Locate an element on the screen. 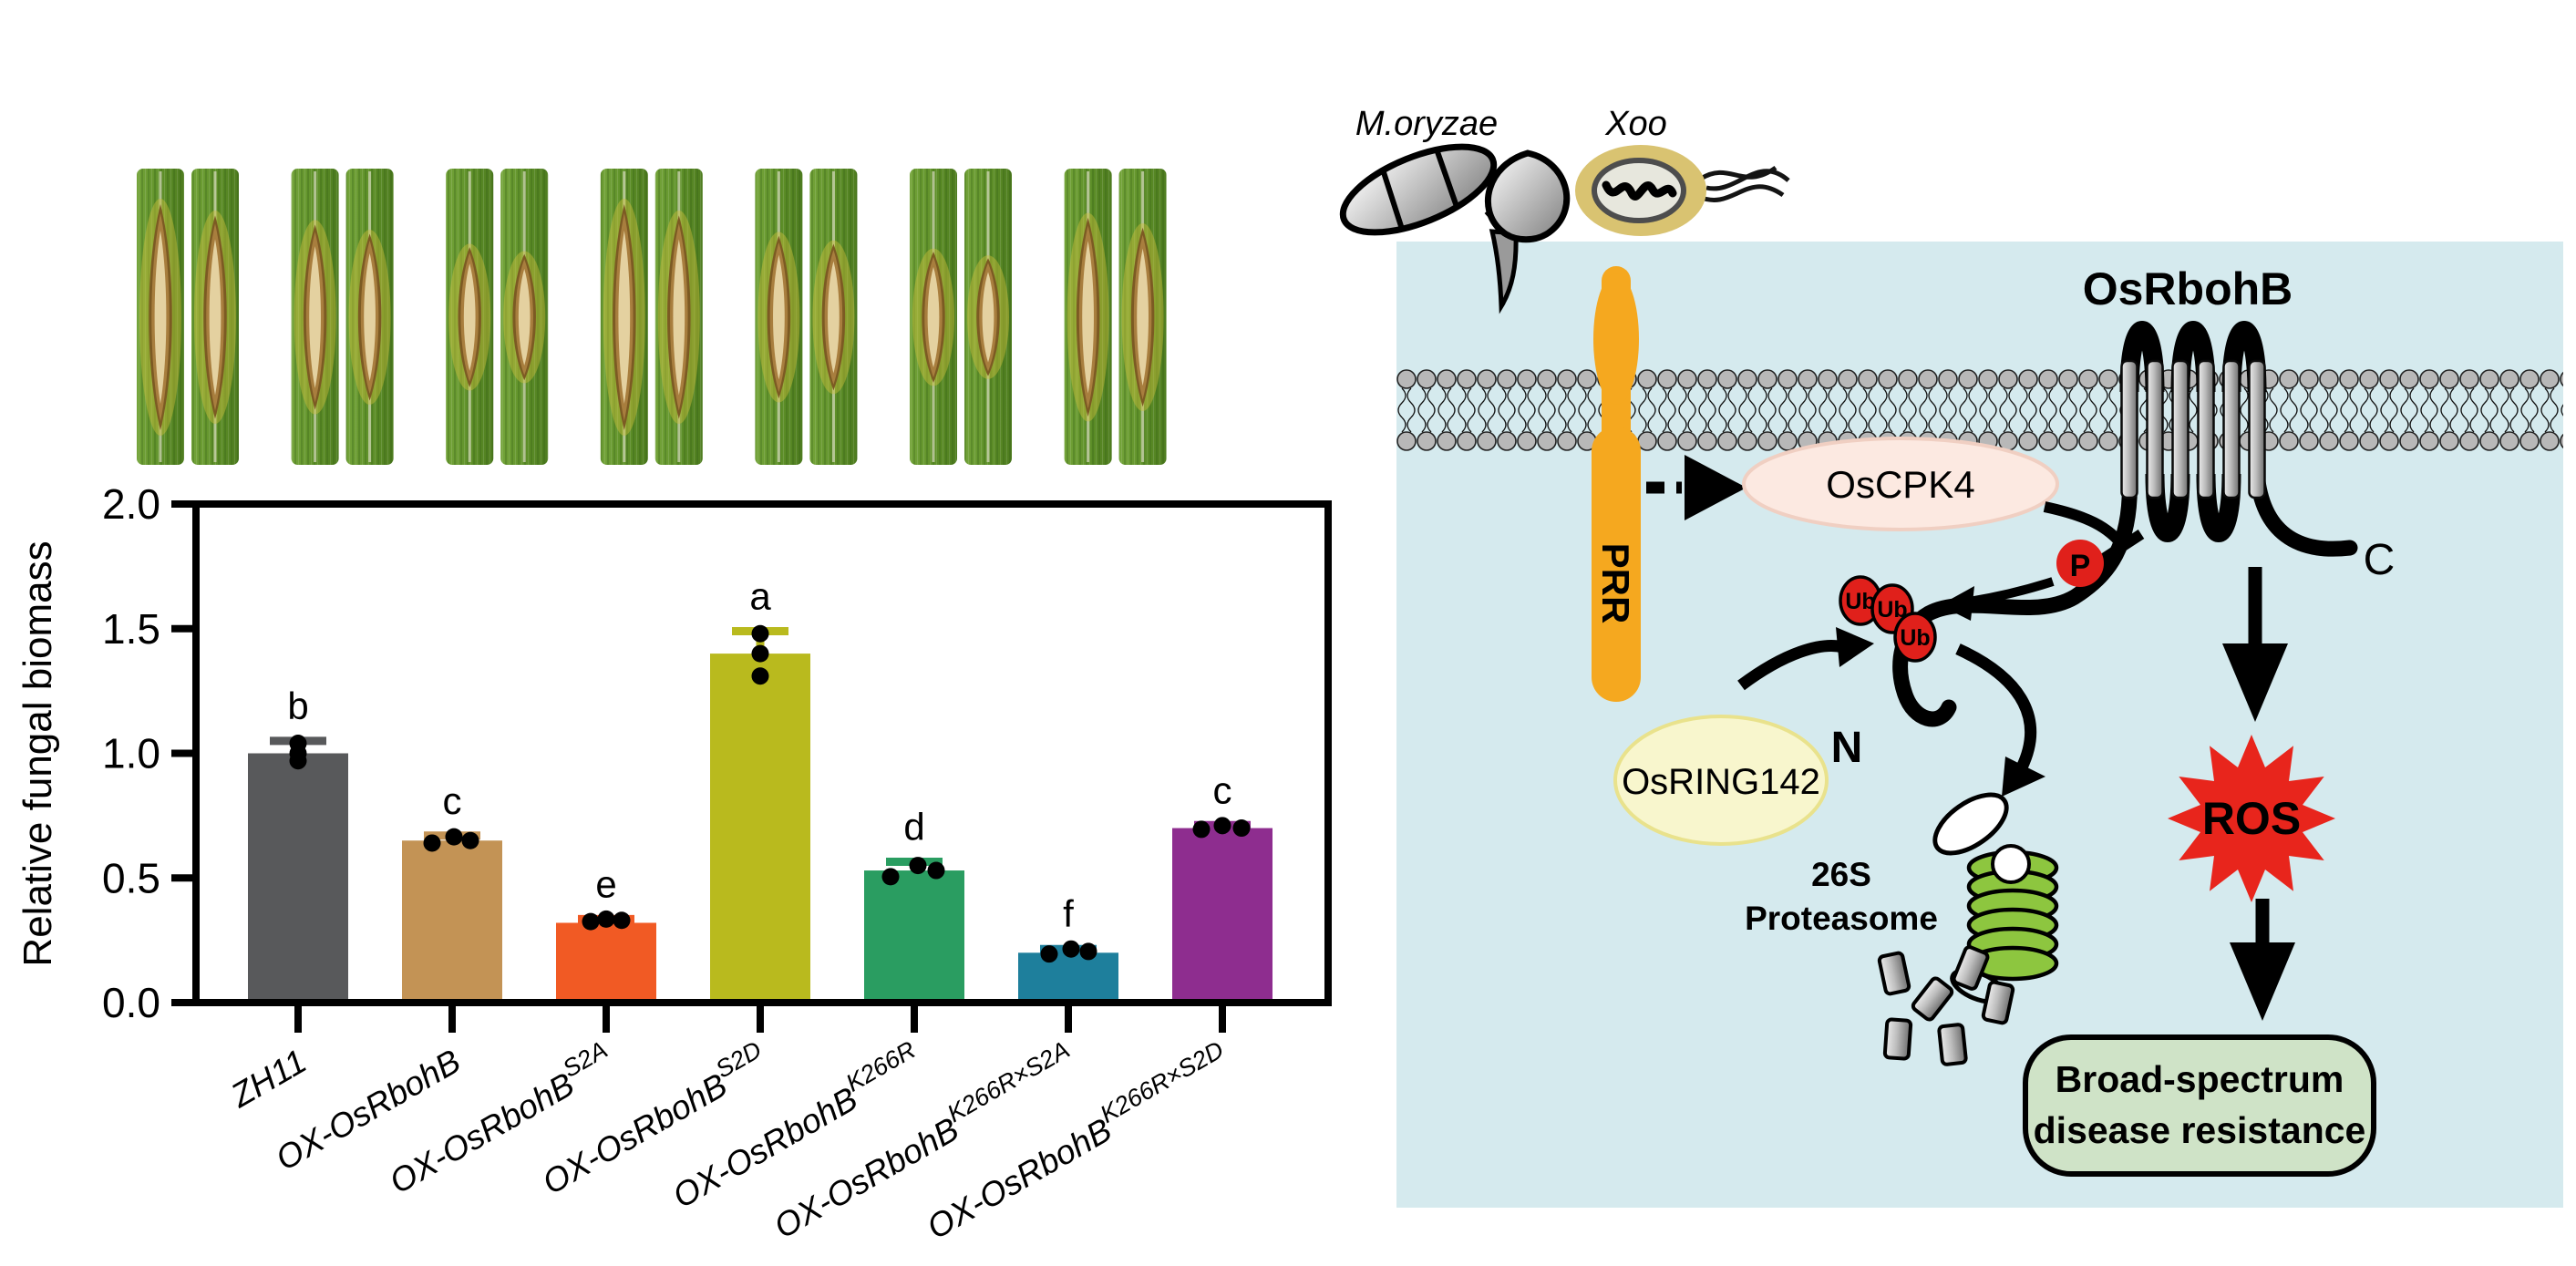  y-tick-label: 2.0 is located at coordinates (131, 504).